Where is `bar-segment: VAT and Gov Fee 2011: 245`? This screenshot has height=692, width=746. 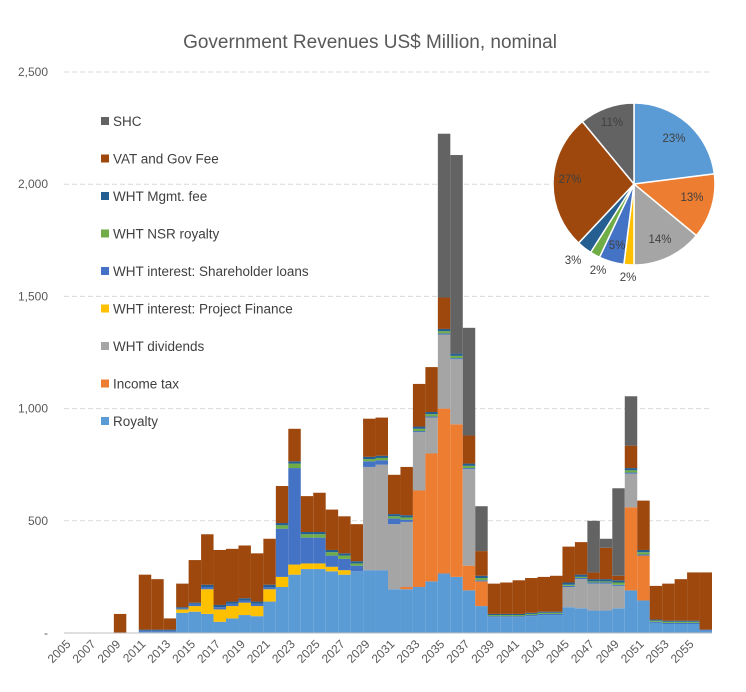 bar-segment: VAT and Gov Fee 2011: 245 is located at coordinates (145, 602).